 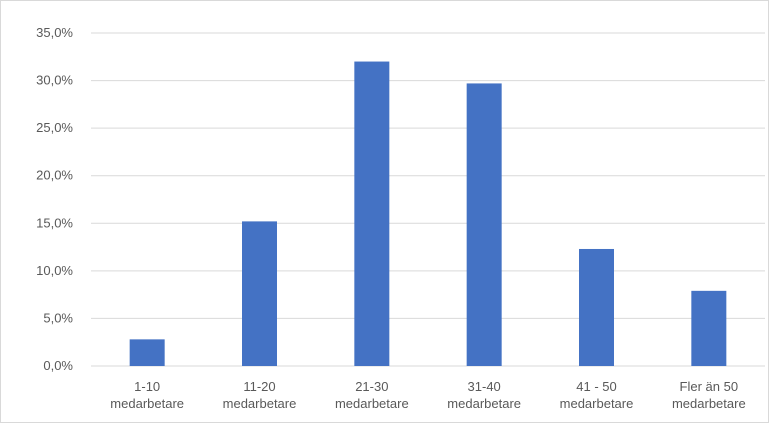 What do you see at coordinates (709, 395) in the screenshot?
I see `x-category-label: Fler än 50 medarbetare` at bounding box center [709, 395].